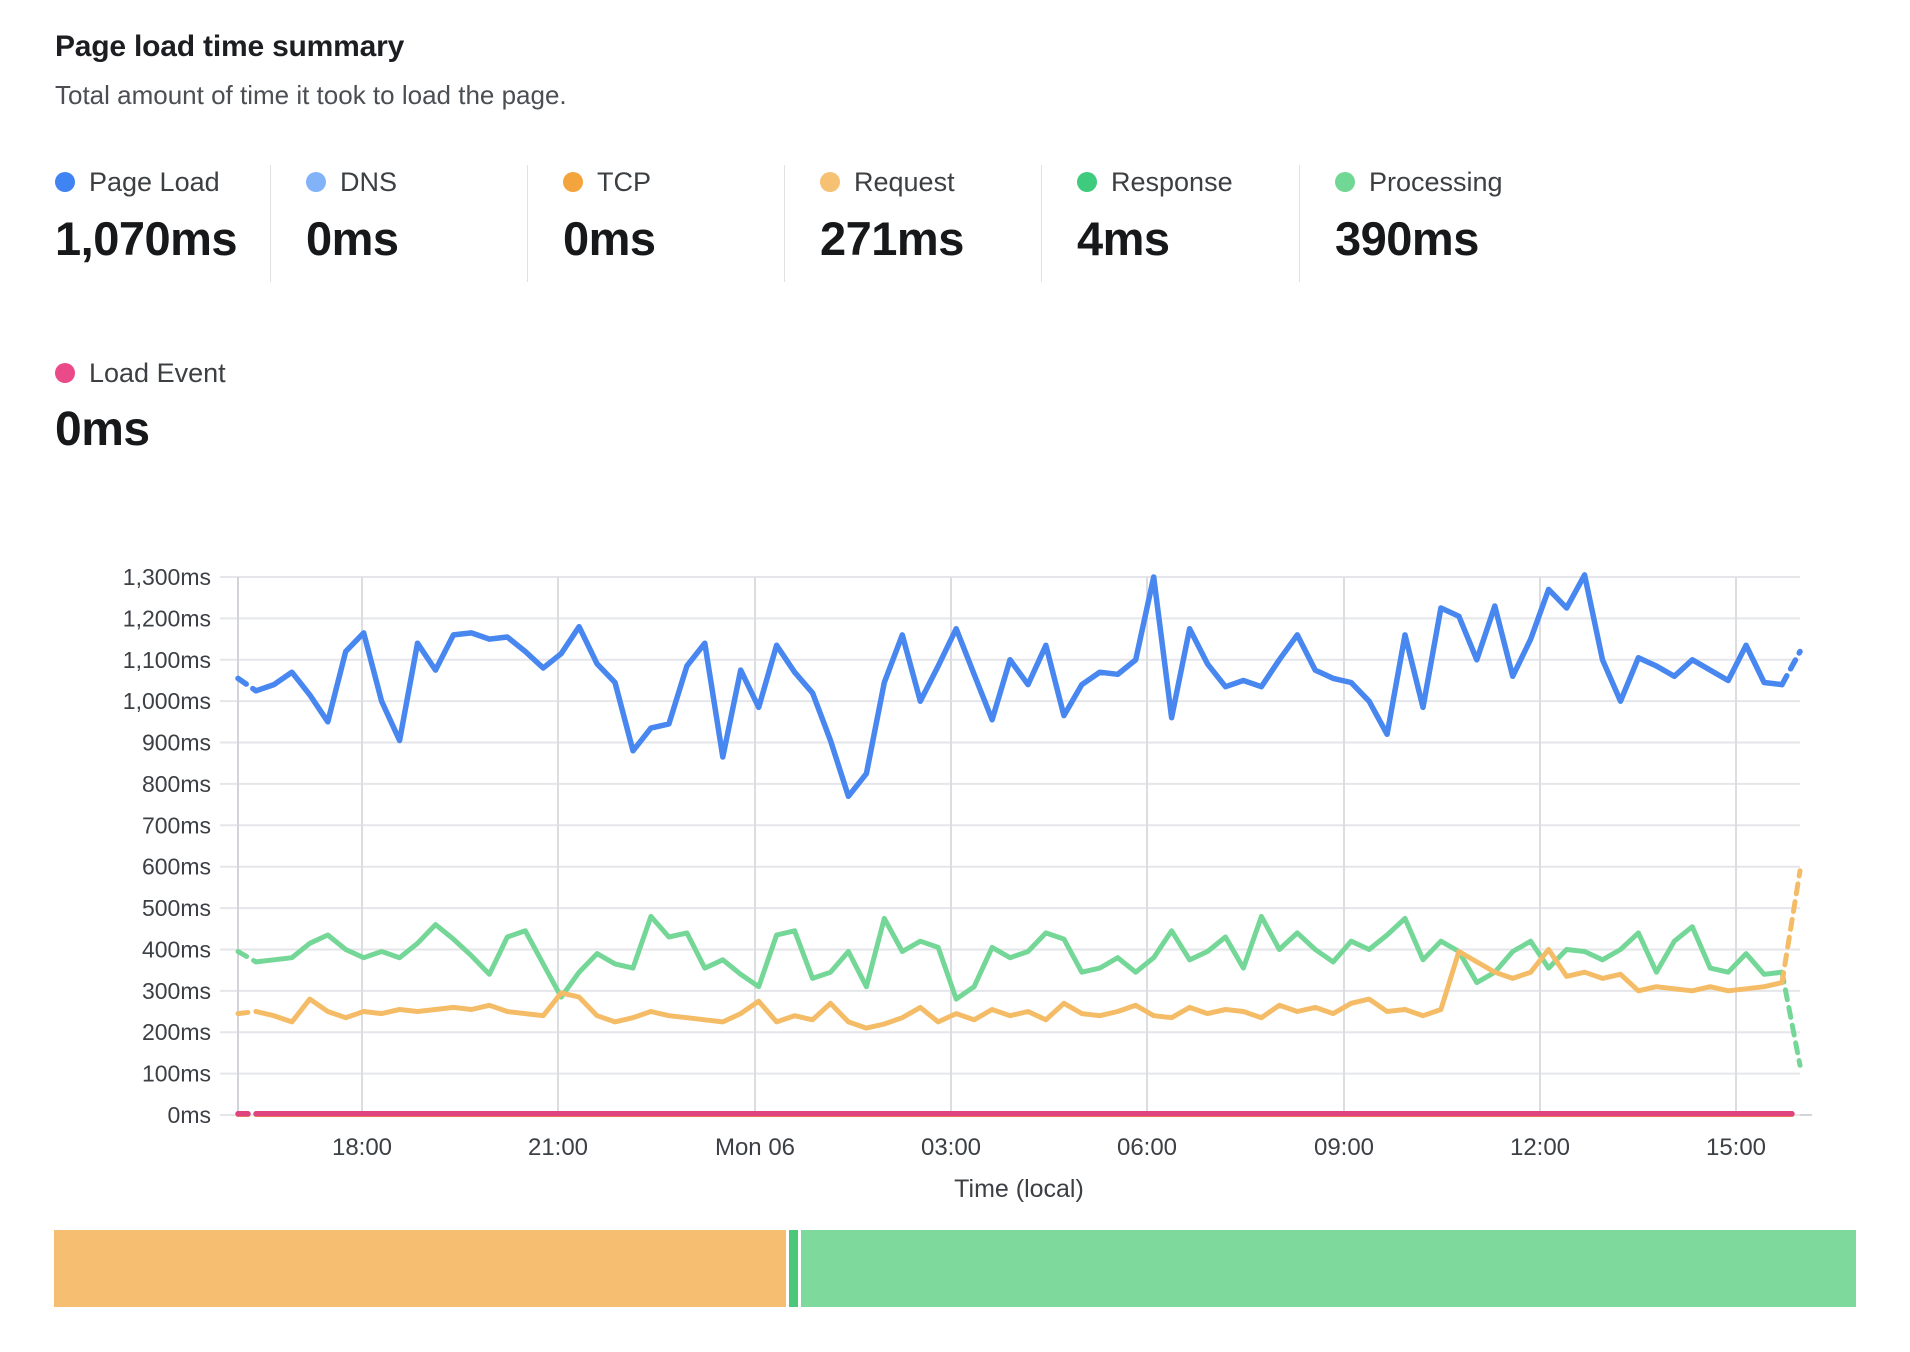 The image size is (1910, 1352). I want to click on x-tick-label: 12:00, so click(1540, 1147).